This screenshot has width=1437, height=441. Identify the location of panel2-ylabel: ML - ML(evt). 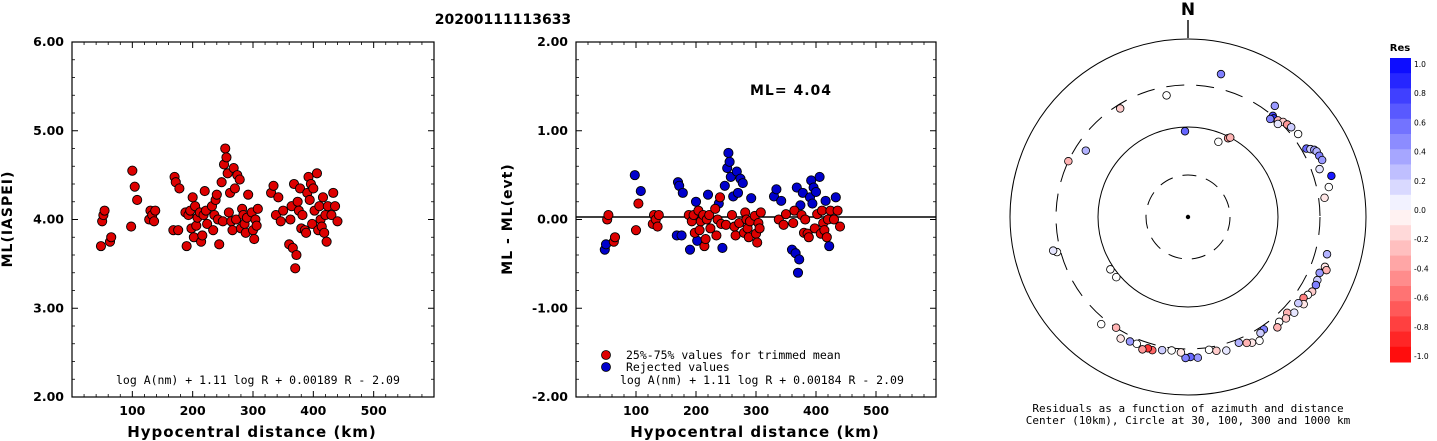
(508, 218).